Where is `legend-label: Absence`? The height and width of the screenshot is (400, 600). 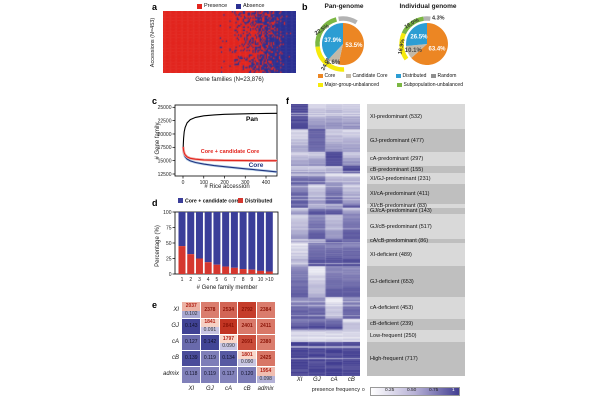 legend-label: Absence is located at coordinates (254, 6).